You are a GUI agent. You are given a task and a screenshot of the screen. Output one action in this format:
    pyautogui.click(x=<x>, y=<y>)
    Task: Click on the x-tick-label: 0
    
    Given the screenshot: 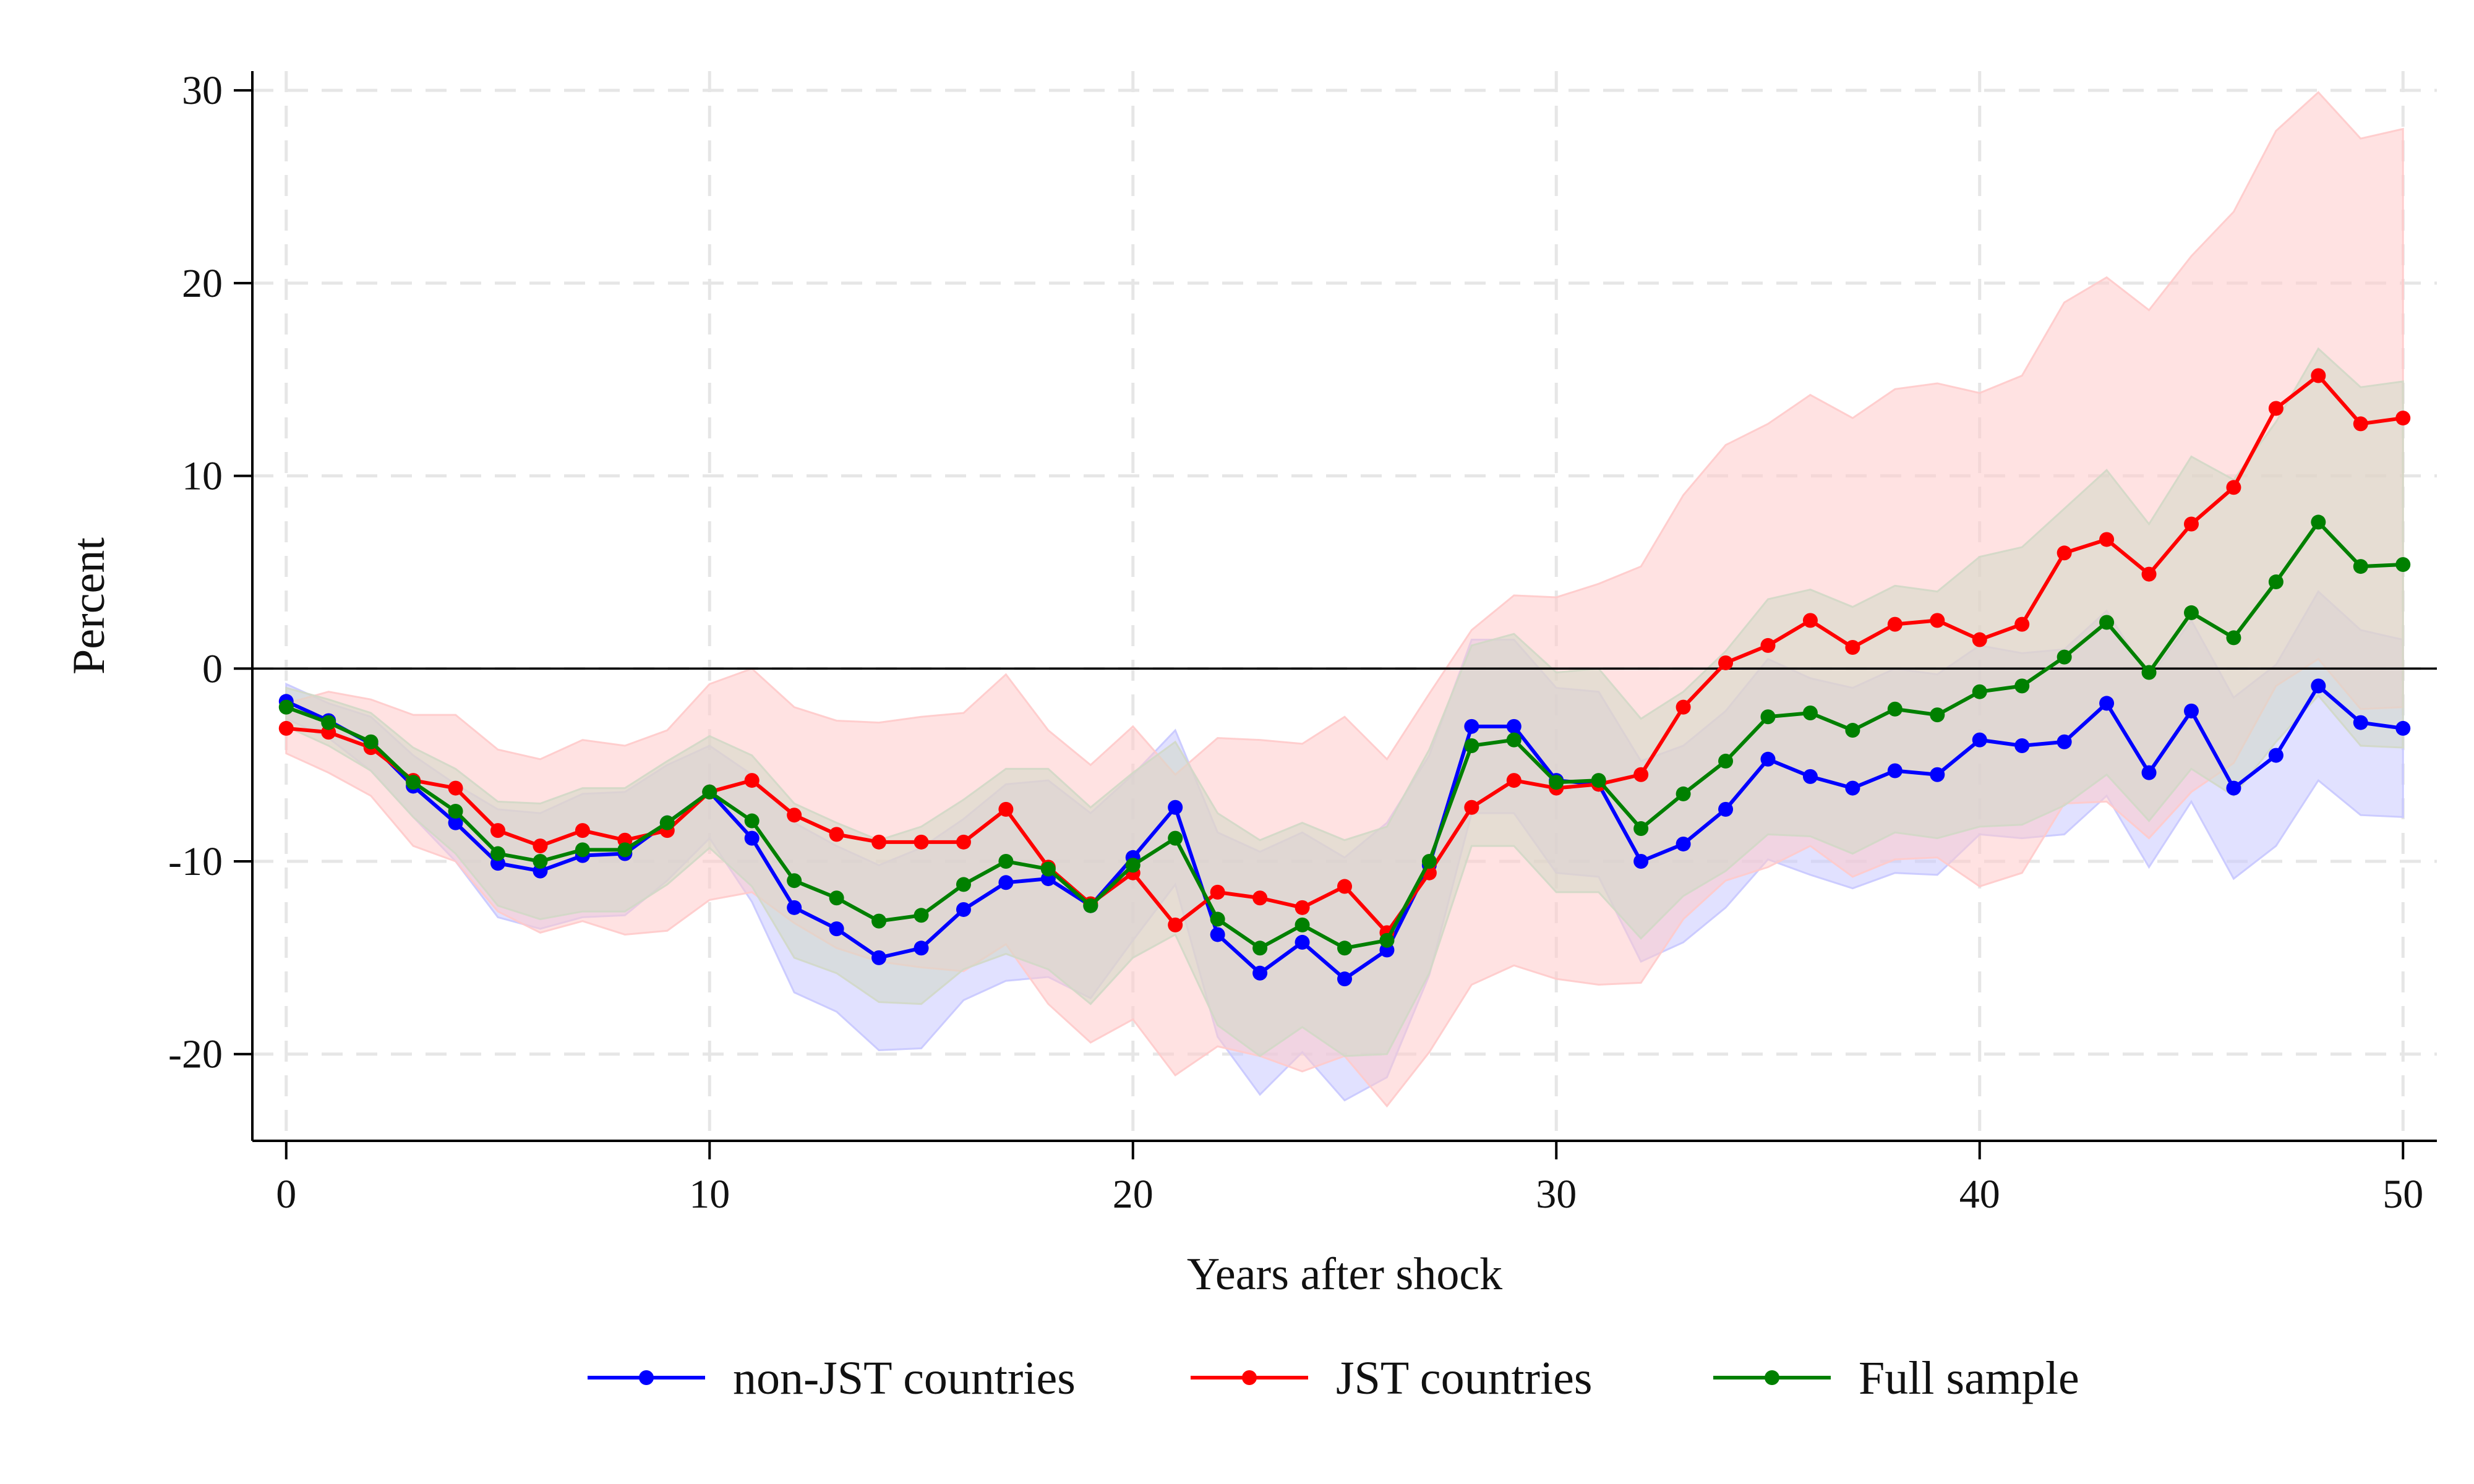 What is the action you would take?
    pyautogui.click(x=286, y=1194)
    